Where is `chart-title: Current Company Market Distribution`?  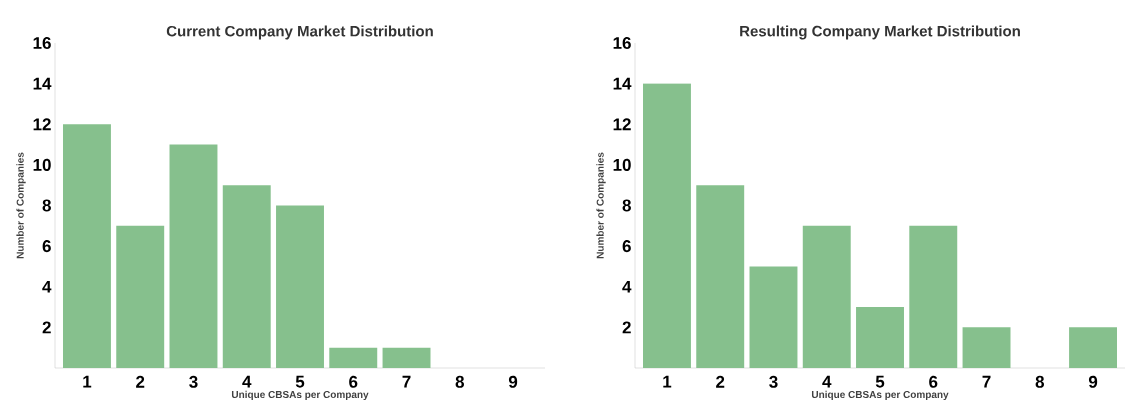 chart-title: Current Company Market Distribution is located at coordinates (299, 32).